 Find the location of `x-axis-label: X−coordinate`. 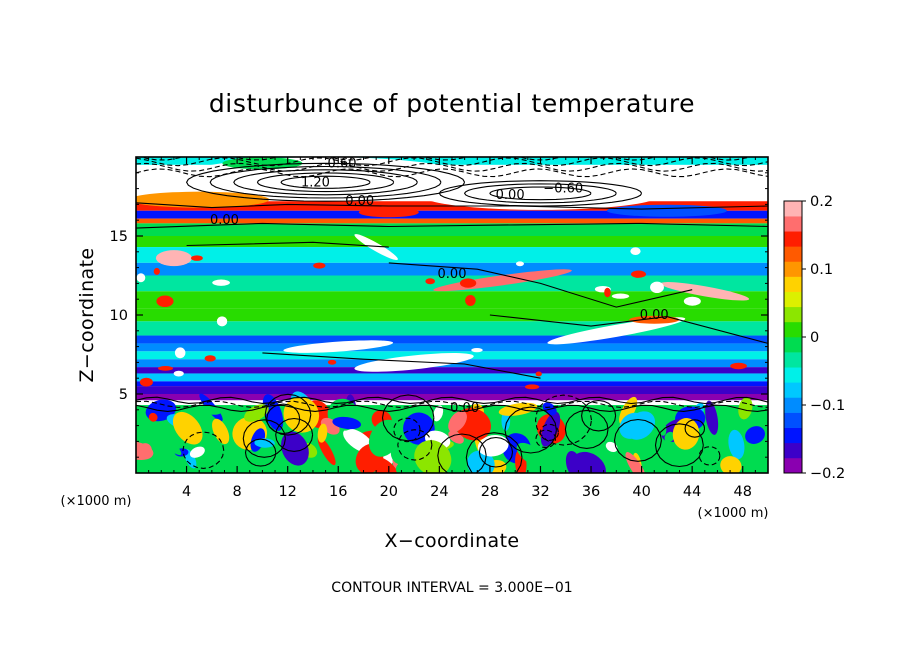

x-axis-label: X−coordinate is located at coordinates (451, 541).